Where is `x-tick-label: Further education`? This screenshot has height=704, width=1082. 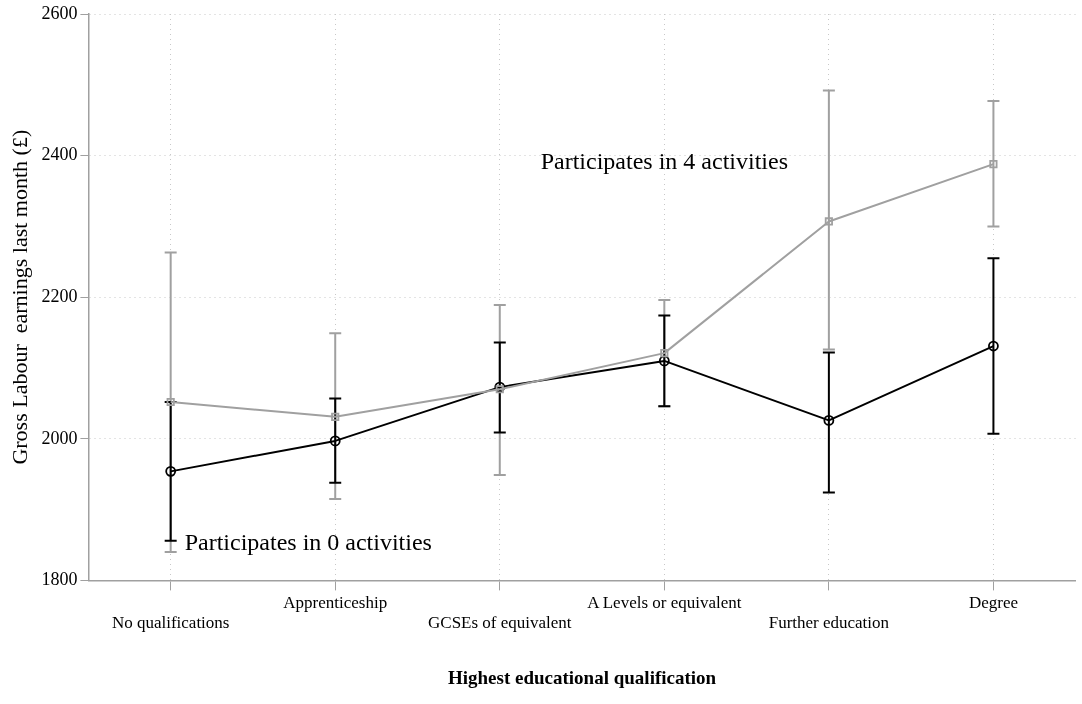 x-tick-label: Further education is located at coordinates (829, 623).